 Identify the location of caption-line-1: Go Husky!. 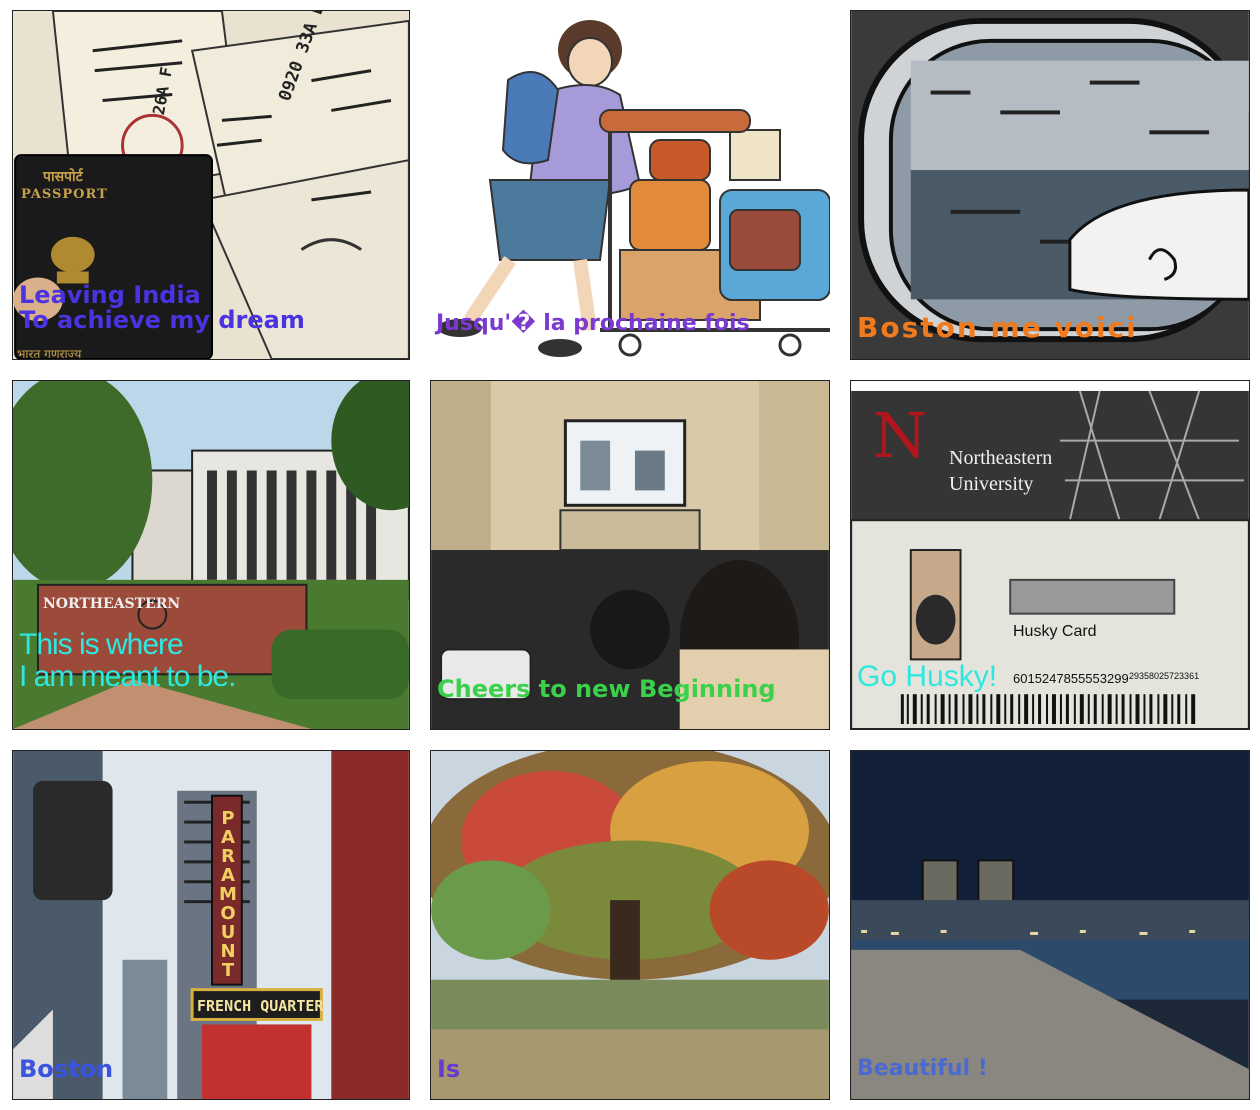
(927, 676).